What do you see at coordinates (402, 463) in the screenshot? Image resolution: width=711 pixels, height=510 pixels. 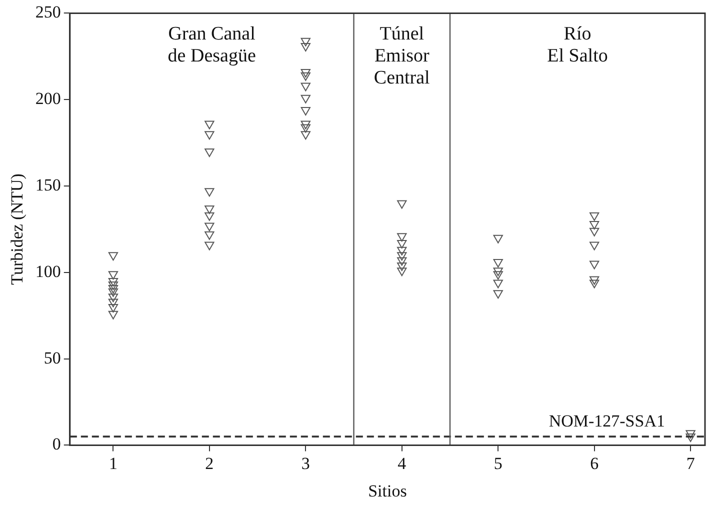 I see `x-tick-label: 4` at bounding box center [402, 463].